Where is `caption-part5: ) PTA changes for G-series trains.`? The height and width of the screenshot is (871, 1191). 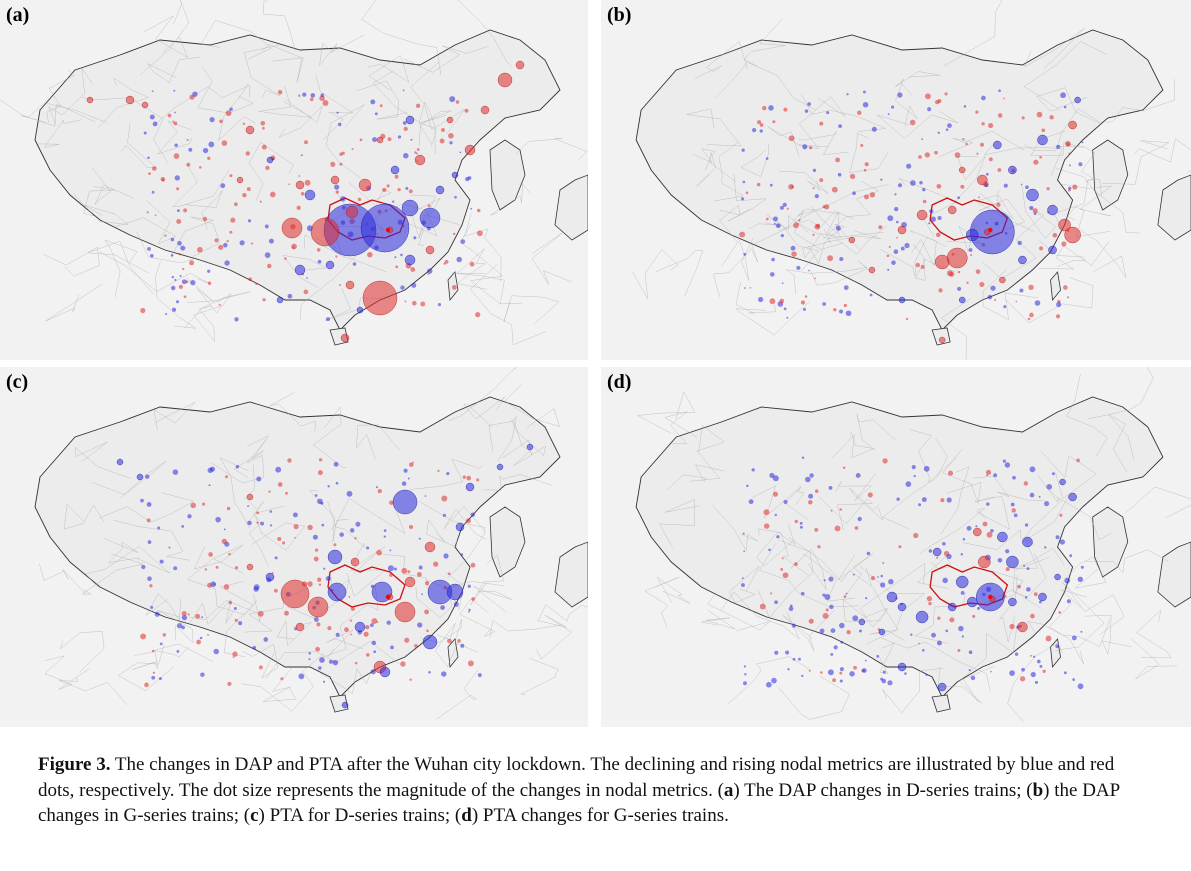
caption-part5: ) PTA changes for G-series trains. is located at coordinates (600, 815).